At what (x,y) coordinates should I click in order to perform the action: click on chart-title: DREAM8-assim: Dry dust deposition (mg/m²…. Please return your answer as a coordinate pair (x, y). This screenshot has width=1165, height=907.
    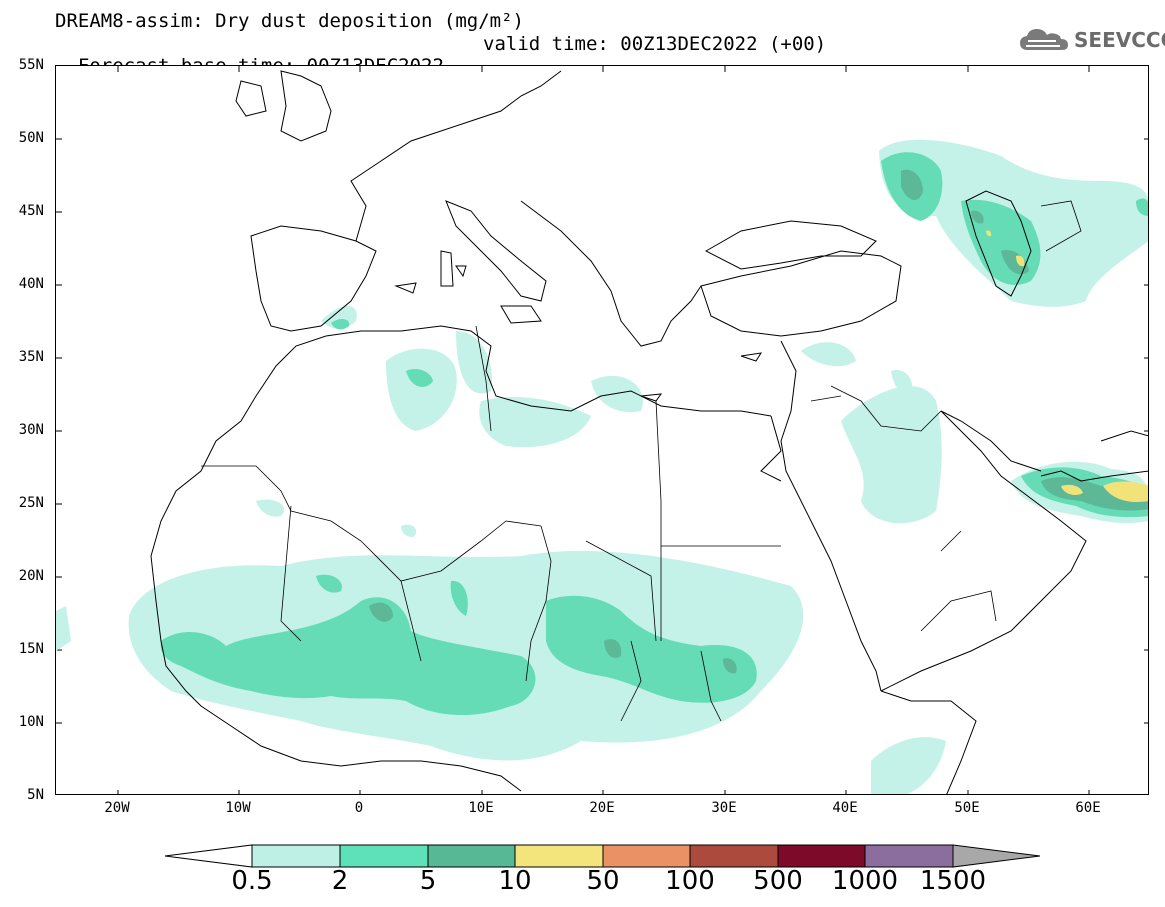
    Looking at the image, I should click on (289, 21).